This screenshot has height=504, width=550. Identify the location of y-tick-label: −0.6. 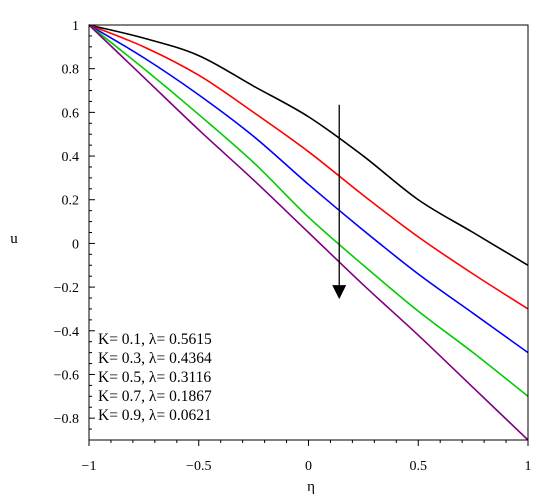
(66, 375).